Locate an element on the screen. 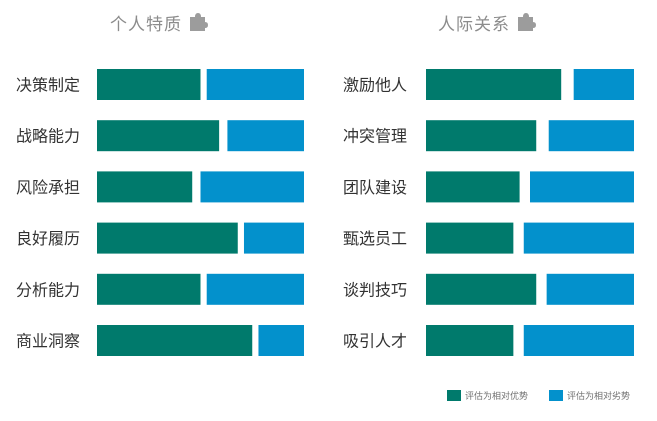 The image size is (657, 421). legend-strength: 评估为相对优势 is located at coordinates (487, 395).